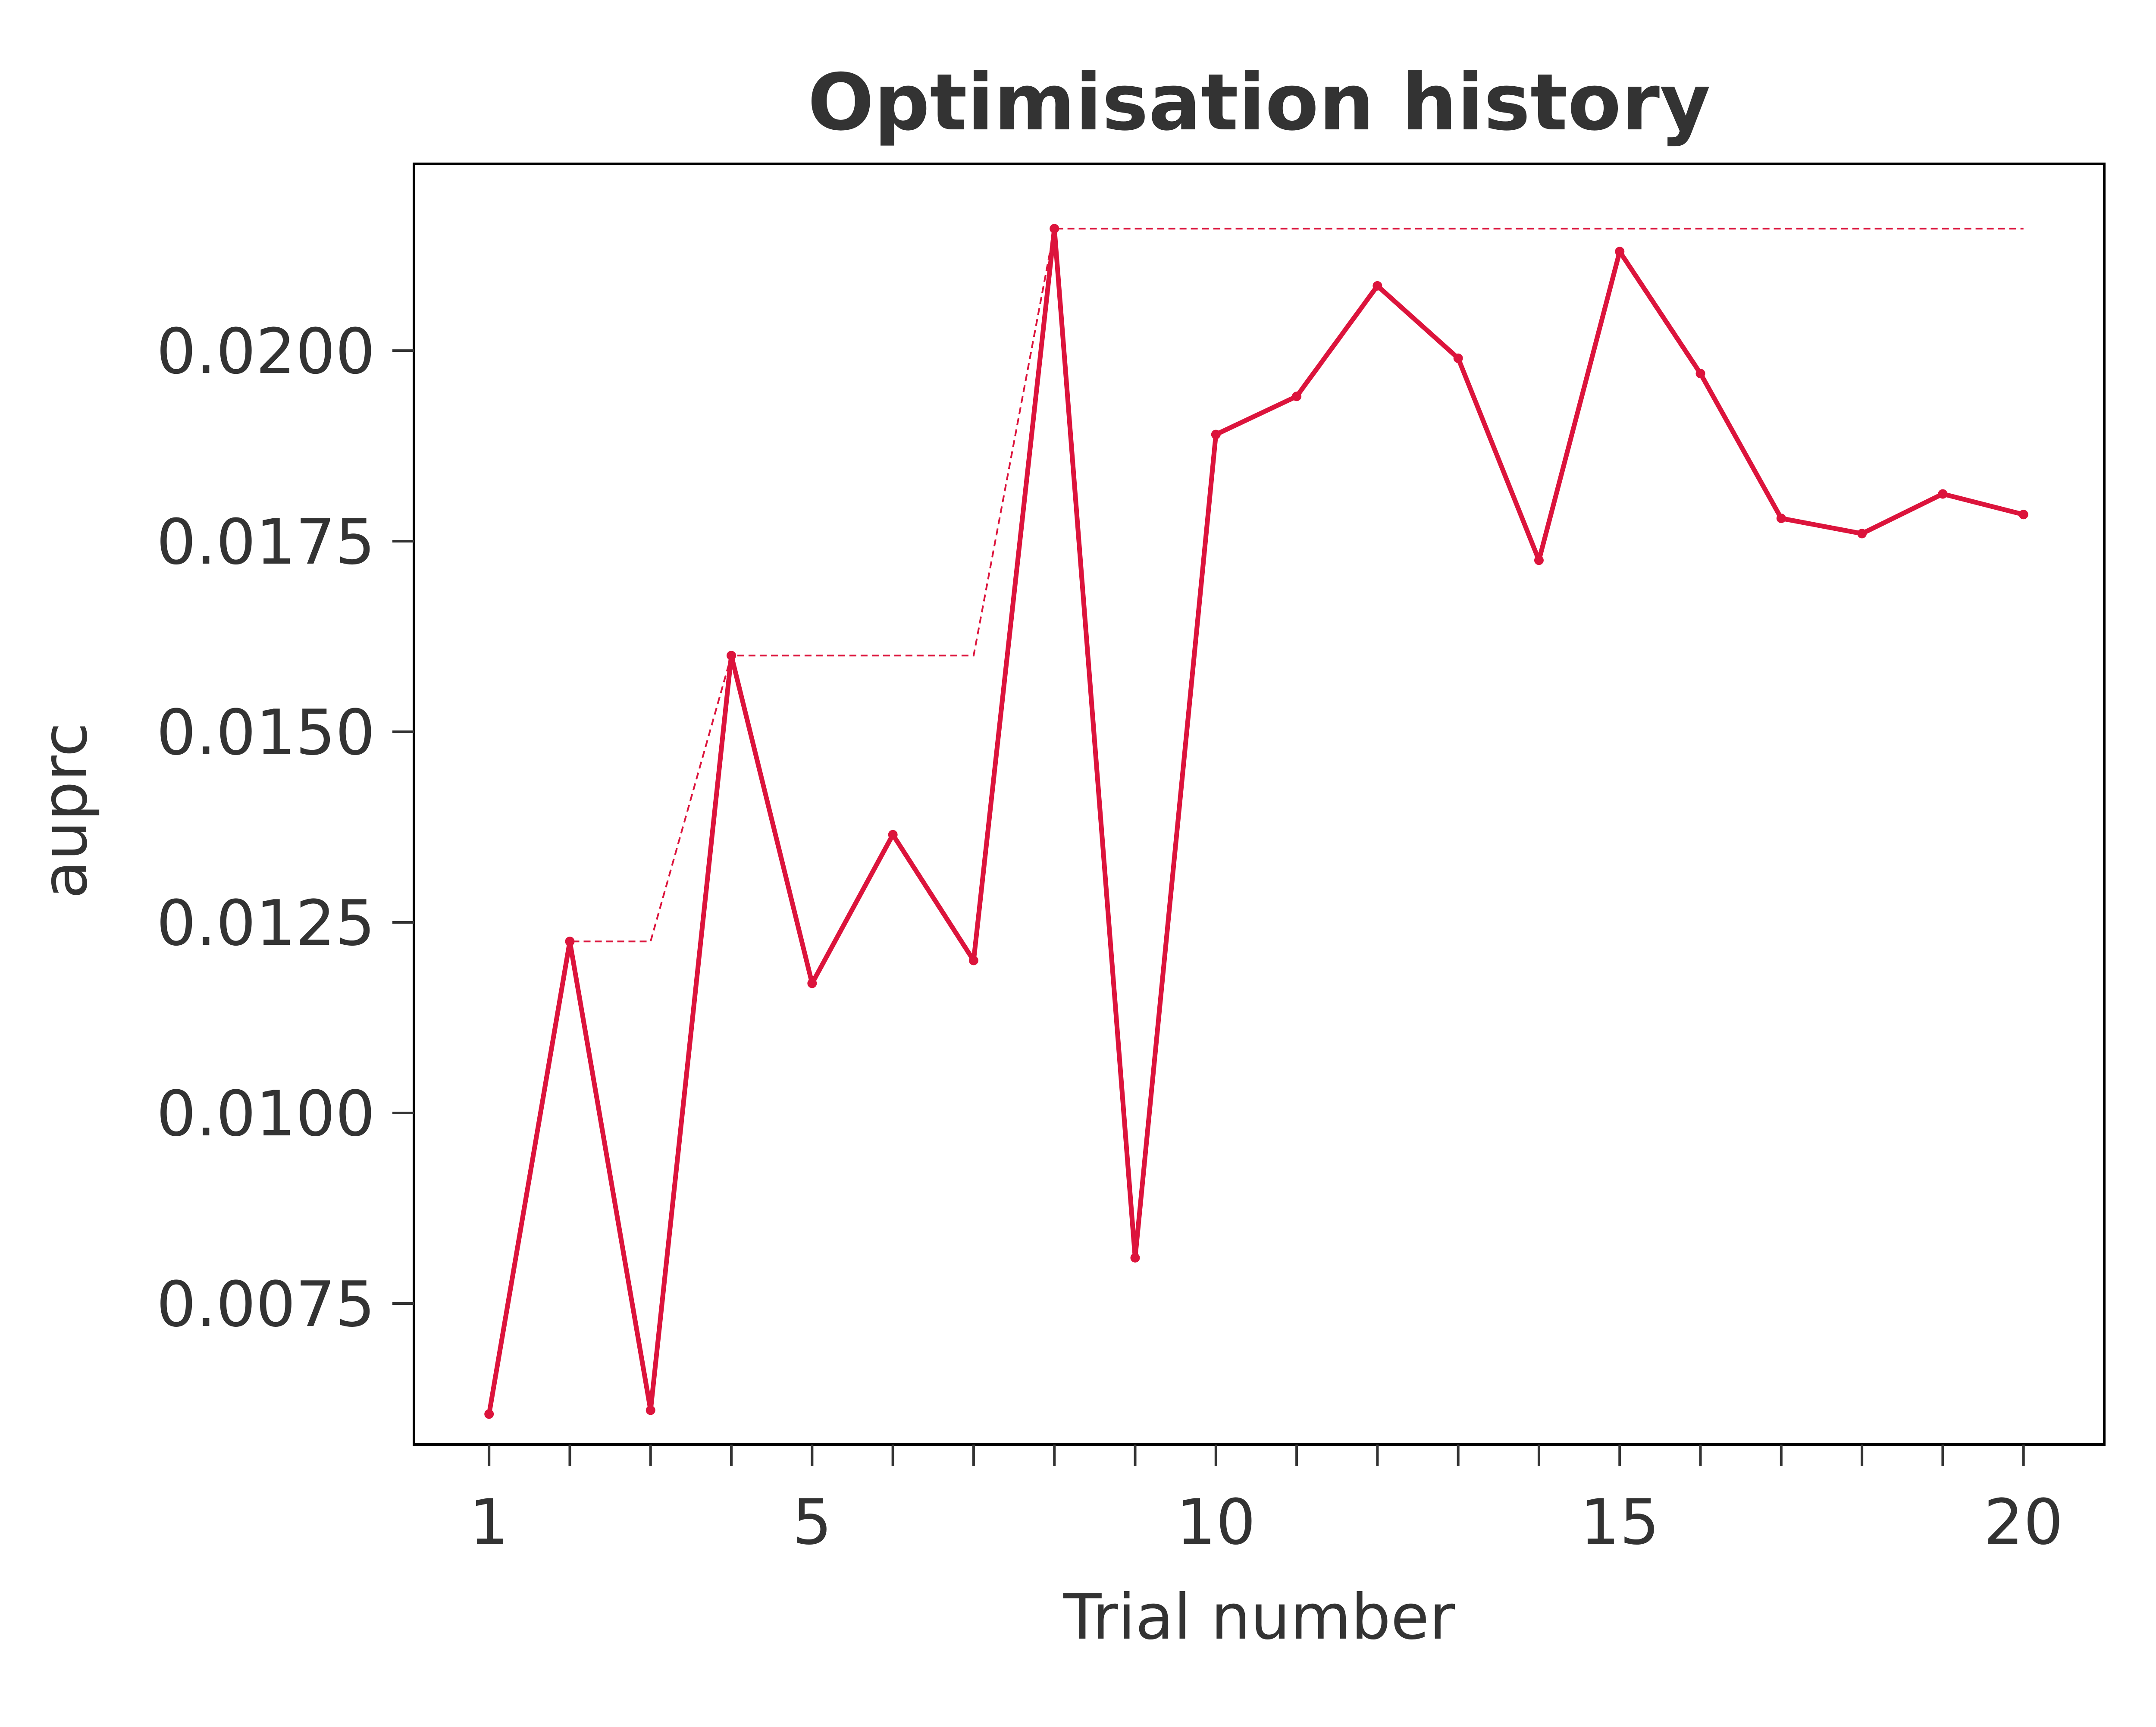 The height and width of the screenshot is (1727, 2156). I want to click on chart-title: Optimisation history, so click(1259, 102).